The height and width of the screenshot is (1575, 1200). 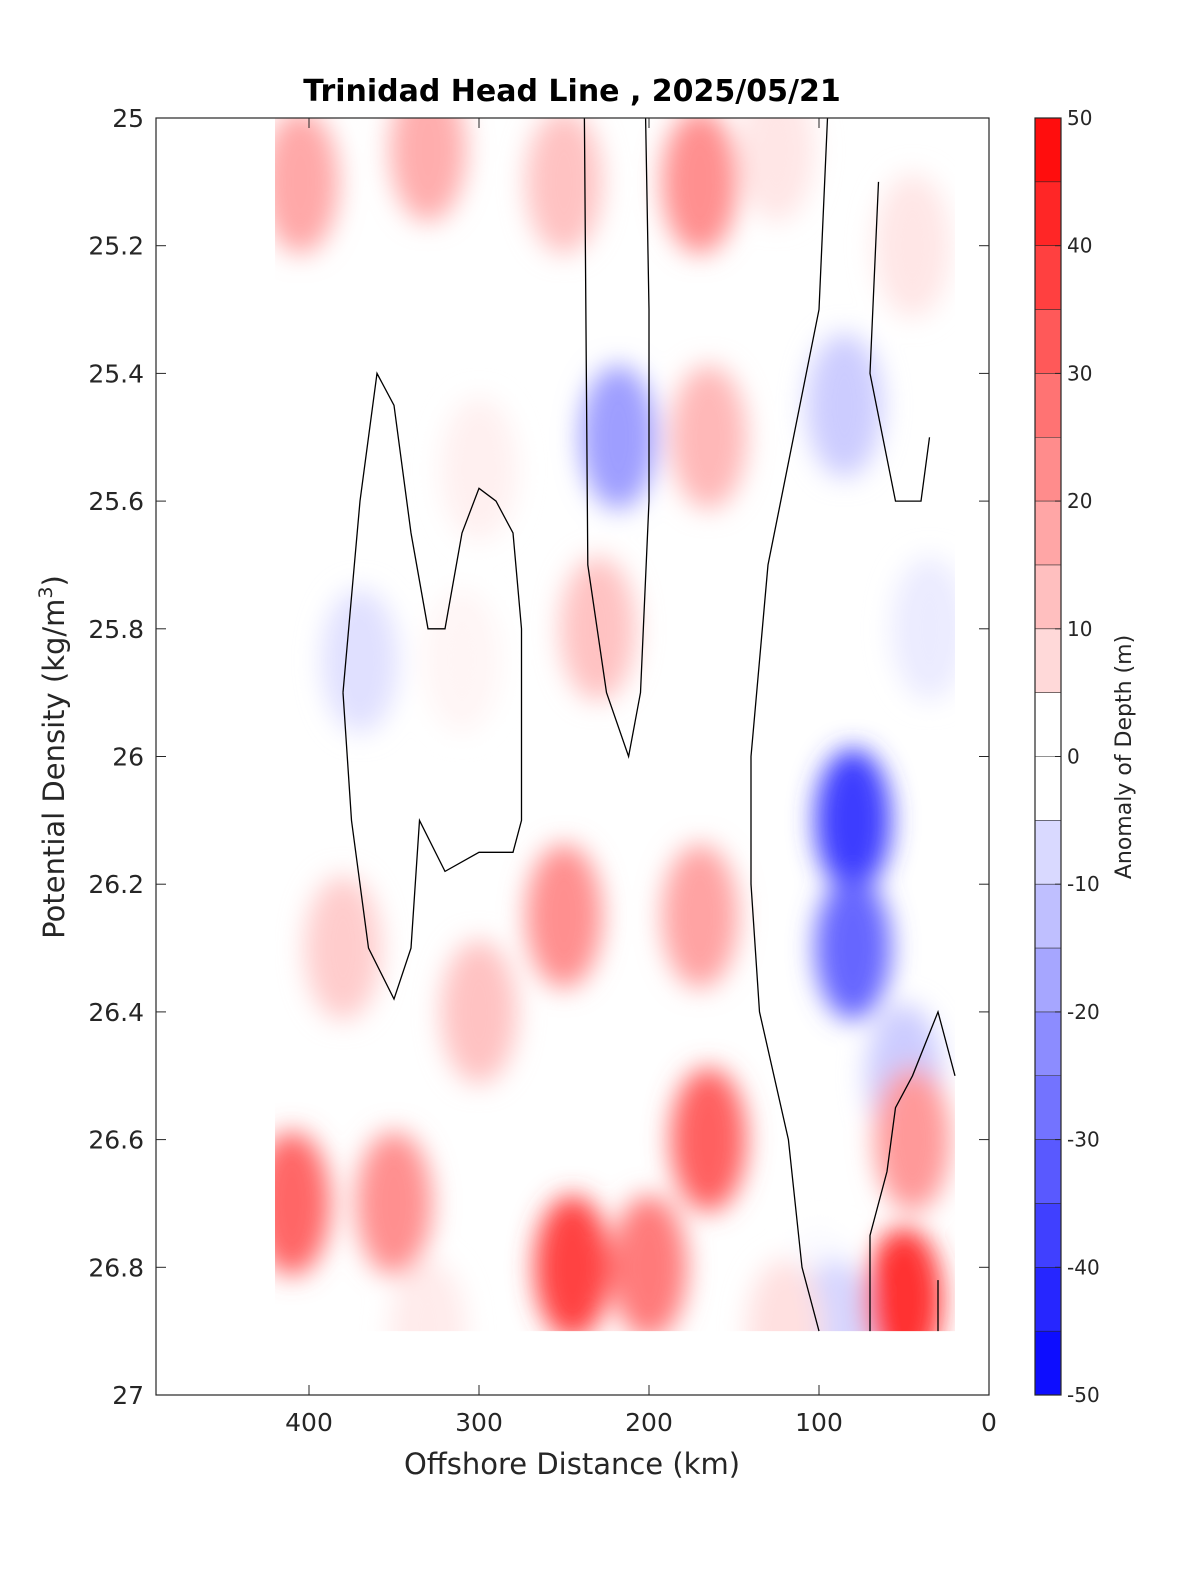 I want to click on x-tick-label: 300, so click(x=479, y=1422).